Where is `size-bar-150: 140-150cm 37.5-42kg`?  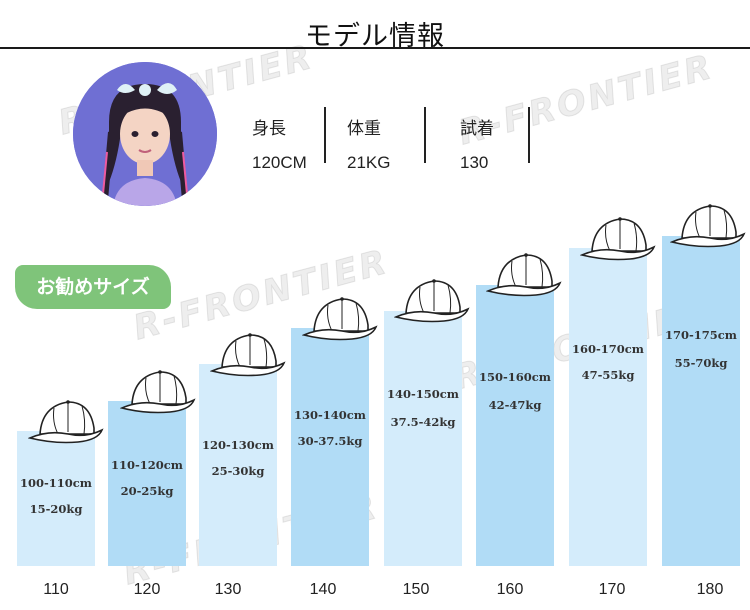
size-bar-150: 140-150cm 37.5-42kg is located at coordinates (423, 438).